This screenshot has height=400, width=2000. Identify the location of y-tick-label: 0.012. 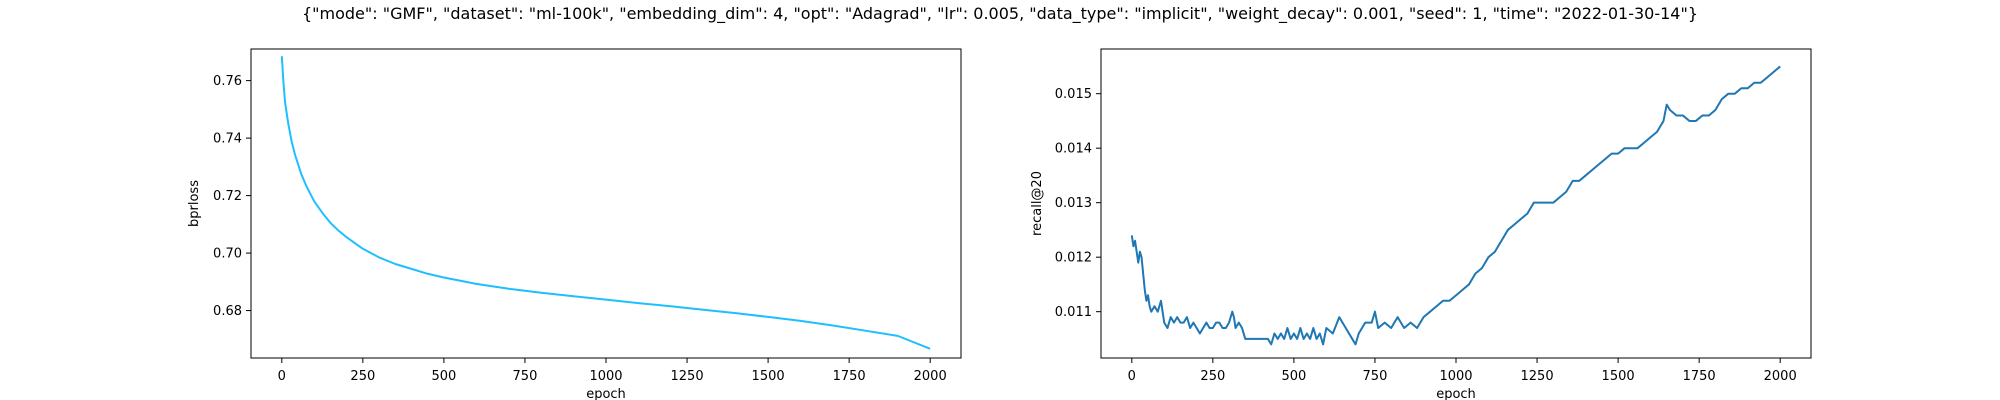
(1073, 258).